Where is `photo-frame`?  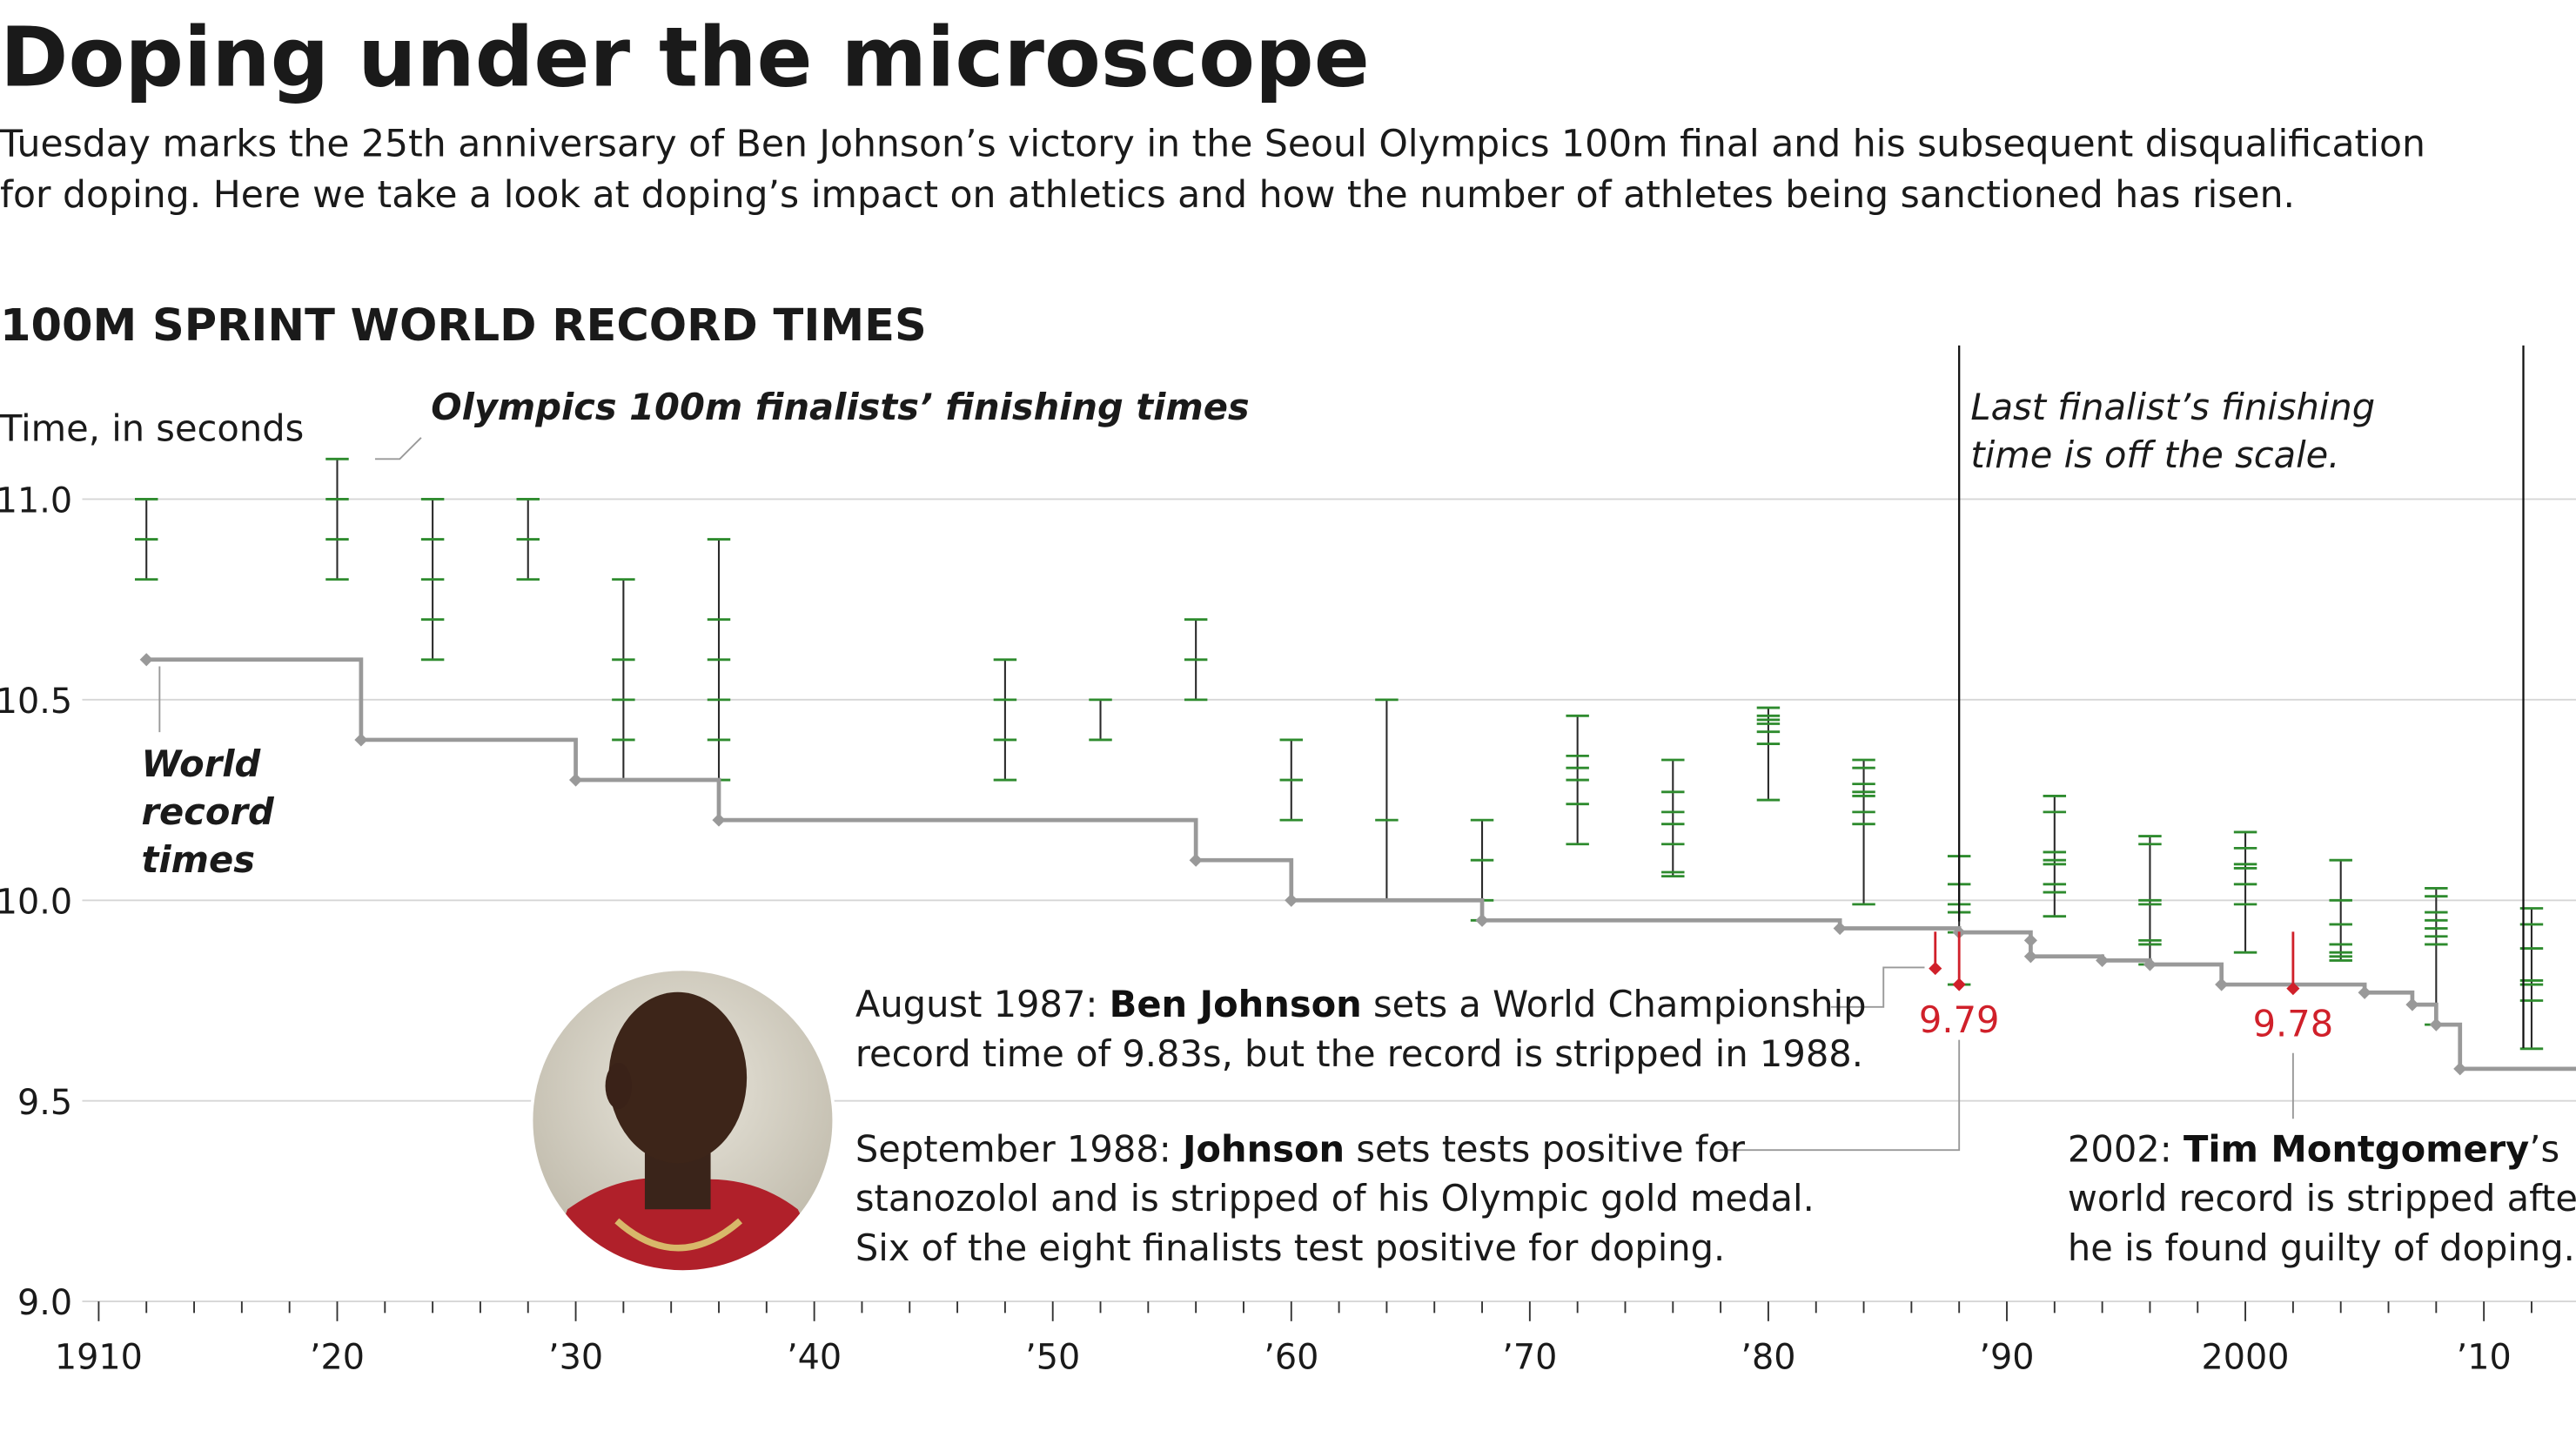 photo-frame is located at coordinates (682, 1120).